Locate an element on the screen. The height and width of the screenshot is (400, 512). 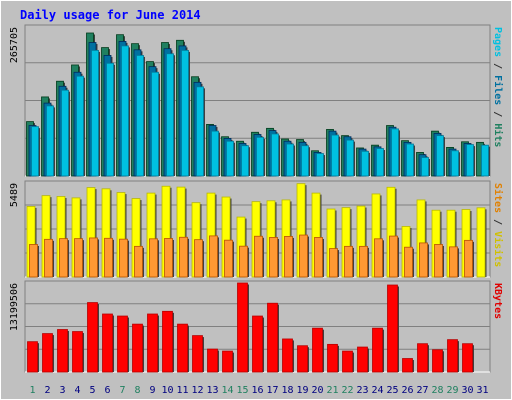
bottom-panel-max-label: 13199506 is located at coordinates (14, 307).